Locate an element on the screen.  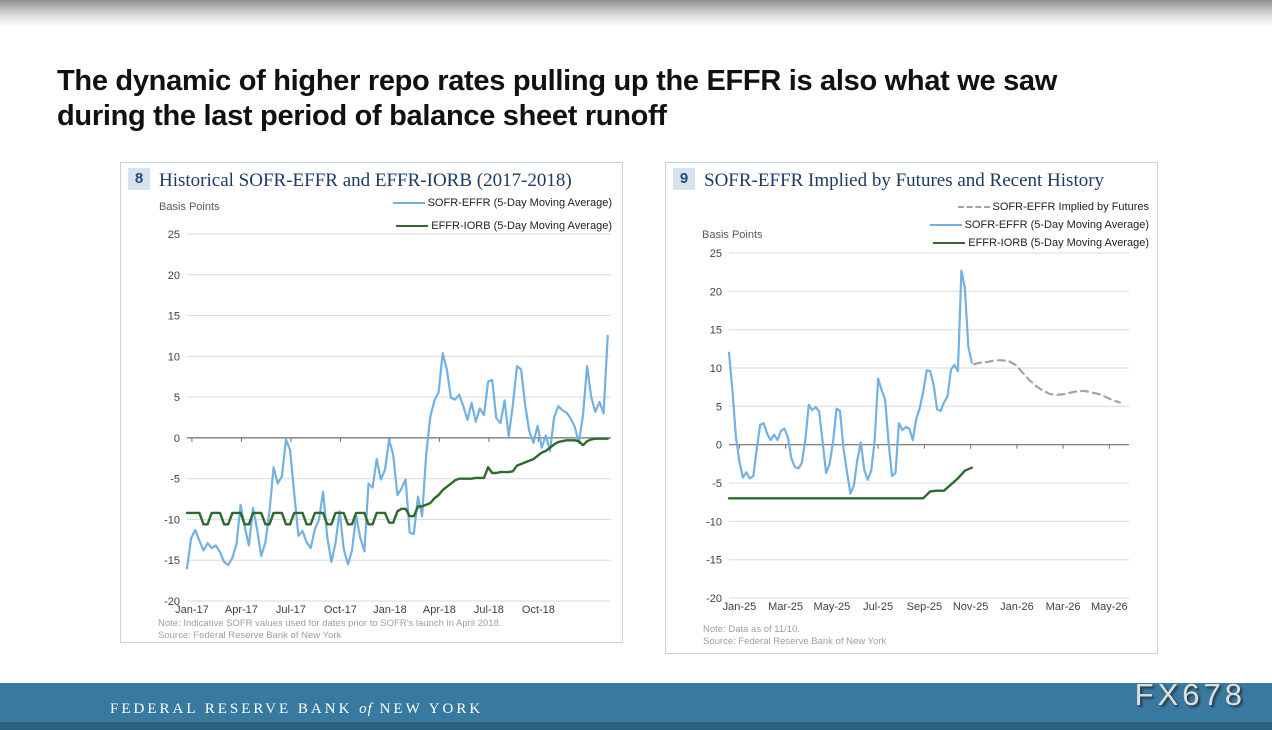
x-tick-label: Oct-17 is located at coordinates (340, 610).